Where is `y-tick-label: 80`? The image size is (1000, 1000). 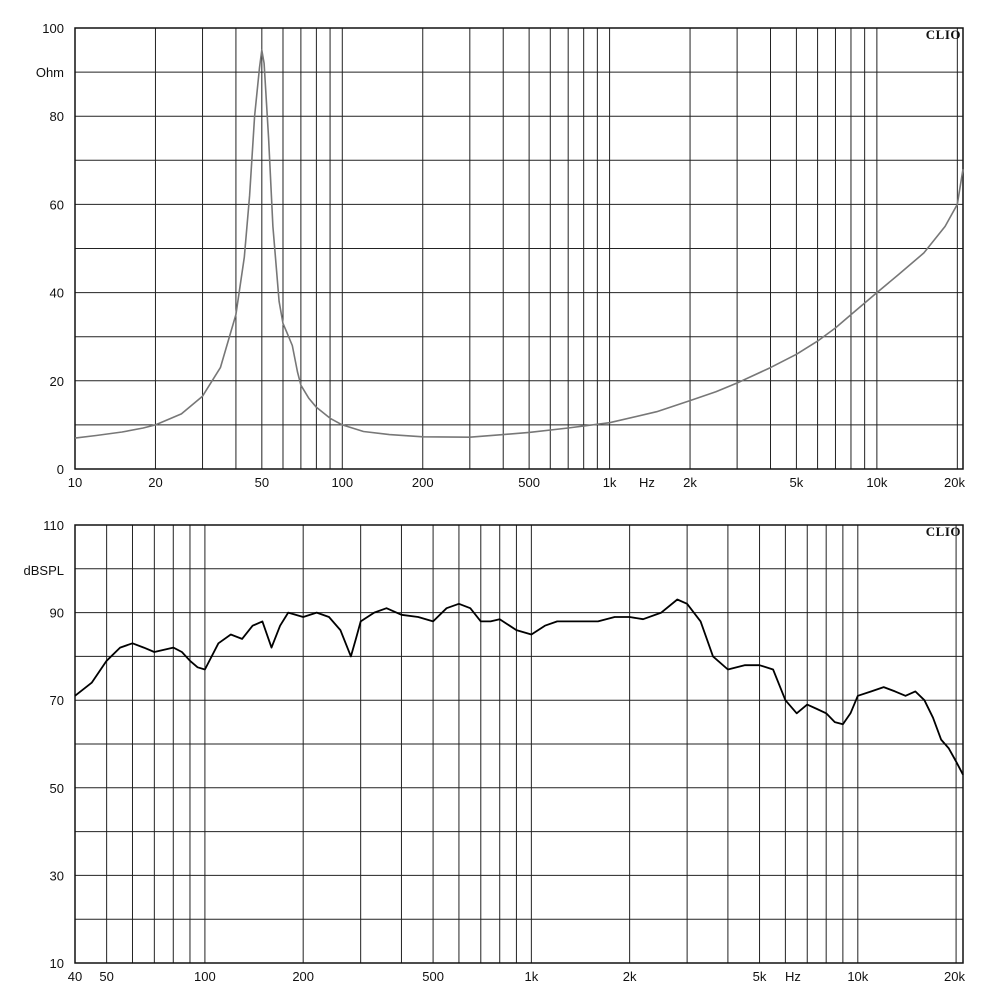
y-tick-label: 80 is located at coordinates (57, 116).